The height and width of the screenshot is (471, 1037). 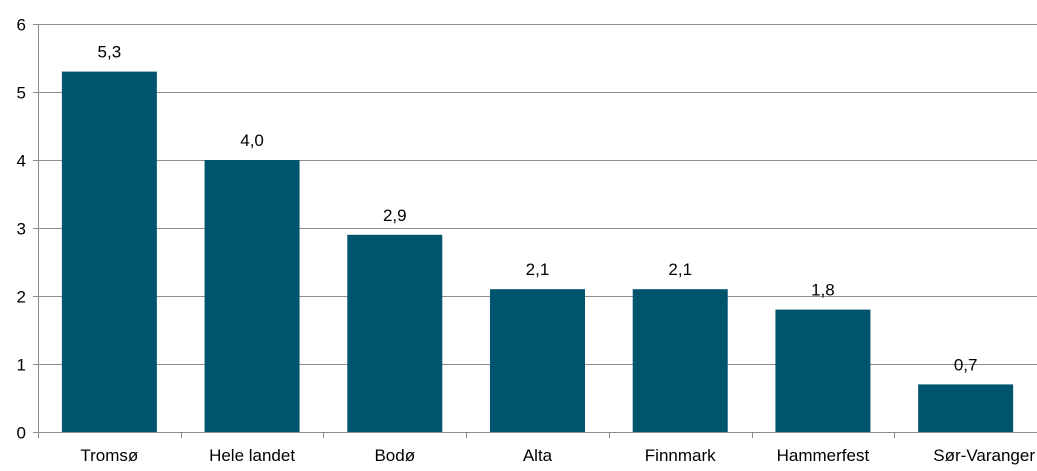 What do you see at coordinates (395, 215) in the screenshot?
I see `data-label: 2,9` at bounding box center [395, 215].